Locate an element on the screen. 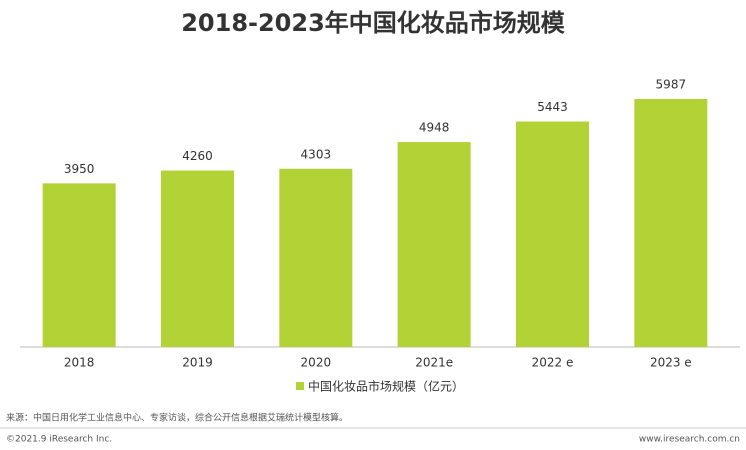 Image resolution: width=746 pixels, height=450 pixels. value-label: 5443 is located at coordinates (552, 107).